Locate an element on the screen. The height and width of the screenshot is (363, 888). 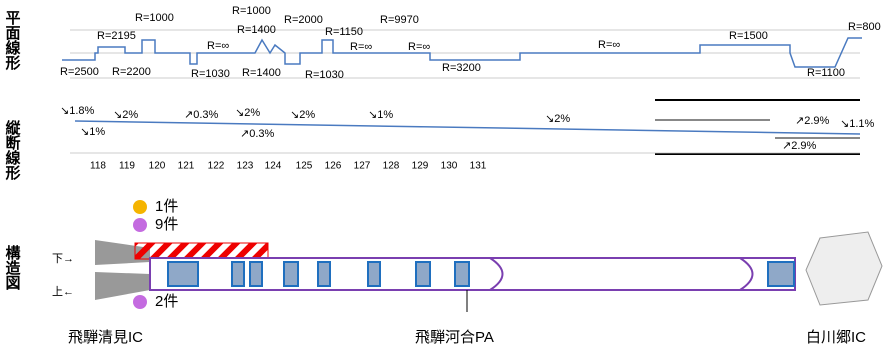
radius-label: R=1150 is located at coordinates (344, 32).